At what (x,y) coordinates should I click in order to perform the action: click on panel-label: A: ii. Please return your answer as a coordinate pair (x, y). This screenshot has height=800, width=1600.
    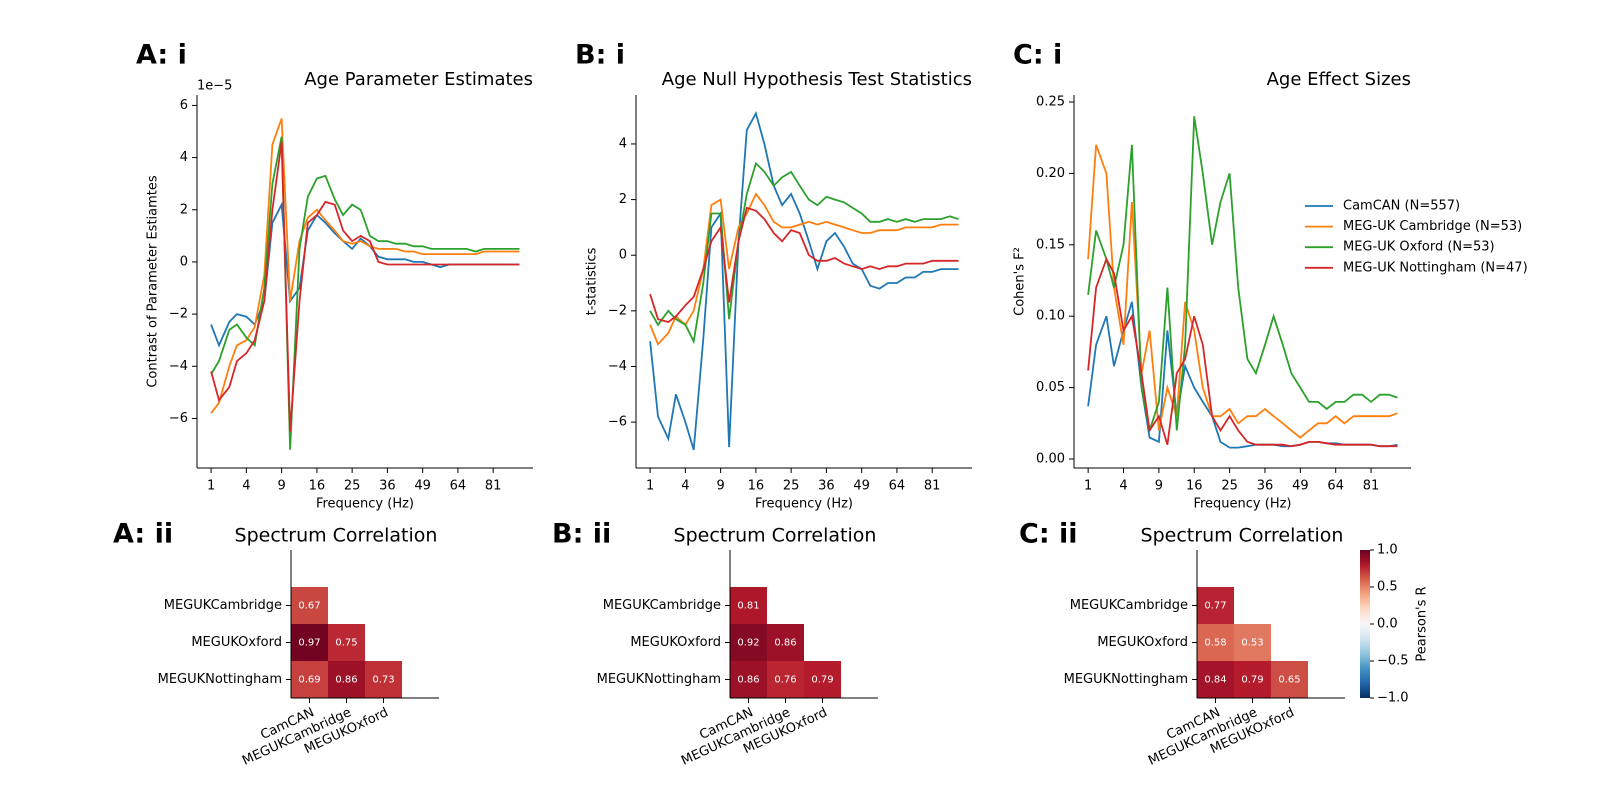
    Looking at the image, I should click on (143, 534).